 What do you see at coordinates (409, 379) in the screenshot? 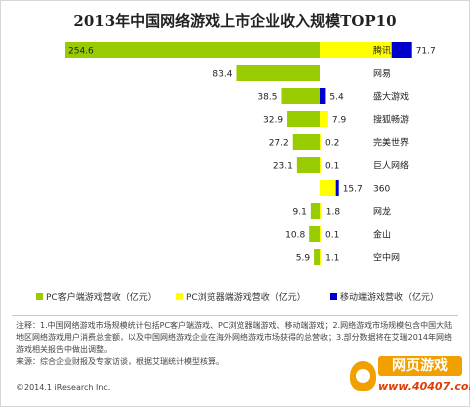
I see `watermark-logo: 网页游戏 www.40407.com` at bounding box center [409, 379].